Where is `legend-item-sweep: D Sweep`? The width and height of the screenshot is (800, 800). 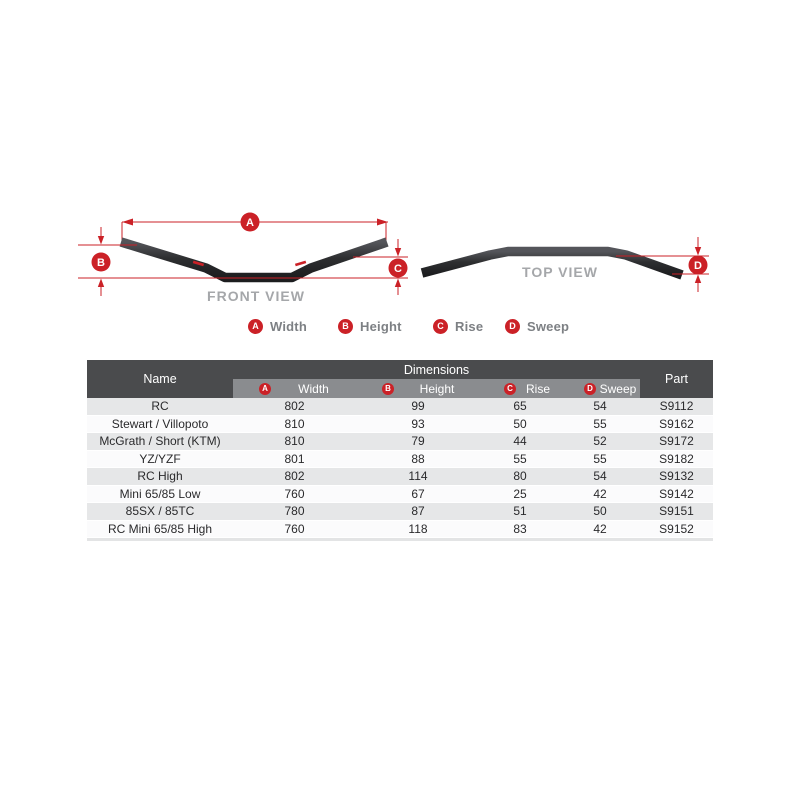 legend-item-sweep: D Sweep is located at coordinates (537, 326).